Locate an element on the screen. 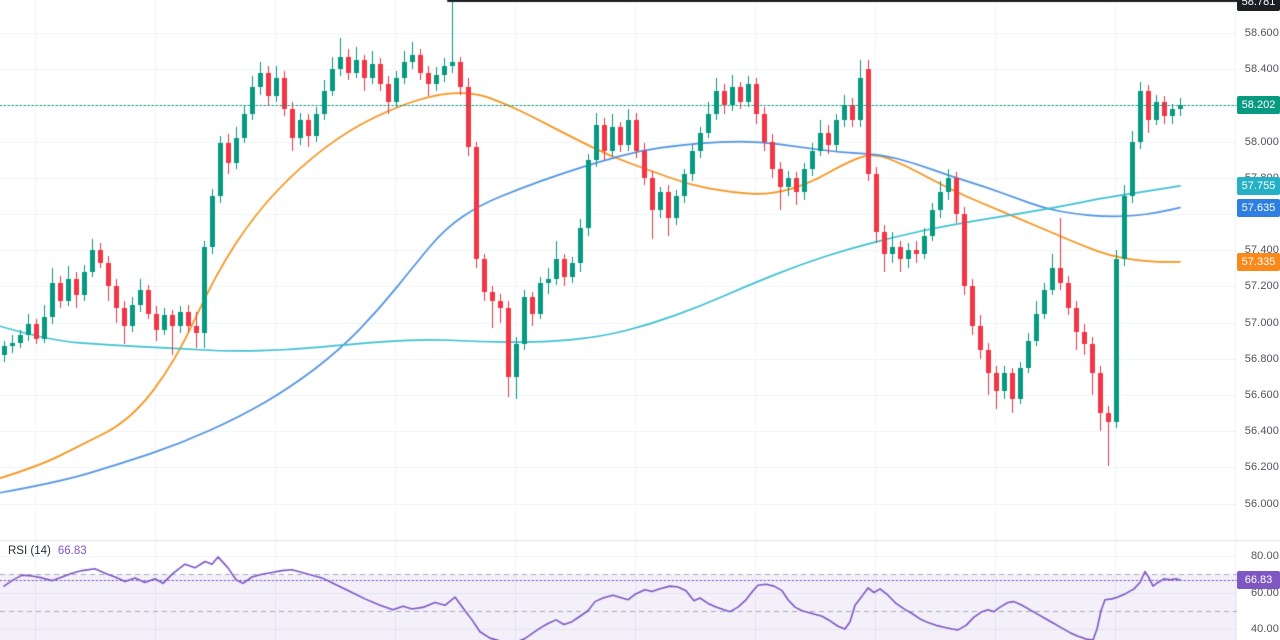 The height and width of the screenshot is (640, 1280). price-axis is located at coordinates (1258, 320).